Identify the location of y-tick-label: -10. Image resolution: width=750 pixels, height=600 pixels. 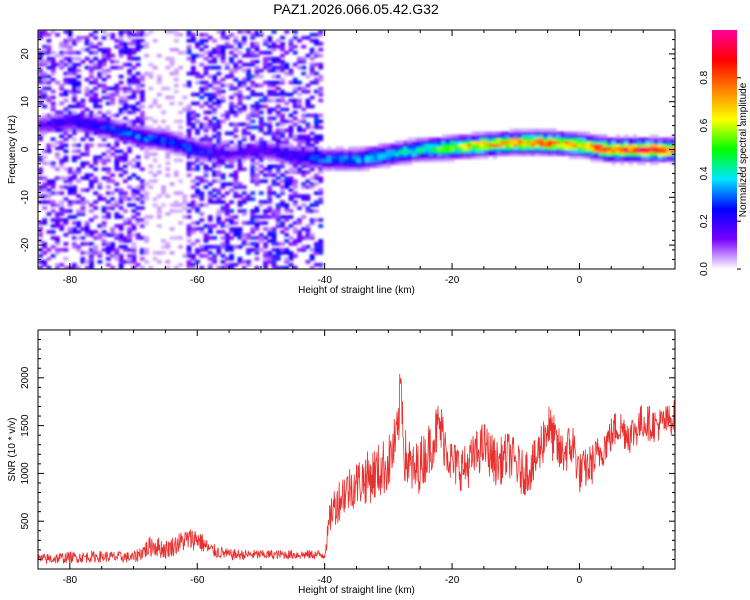
(25, 197).